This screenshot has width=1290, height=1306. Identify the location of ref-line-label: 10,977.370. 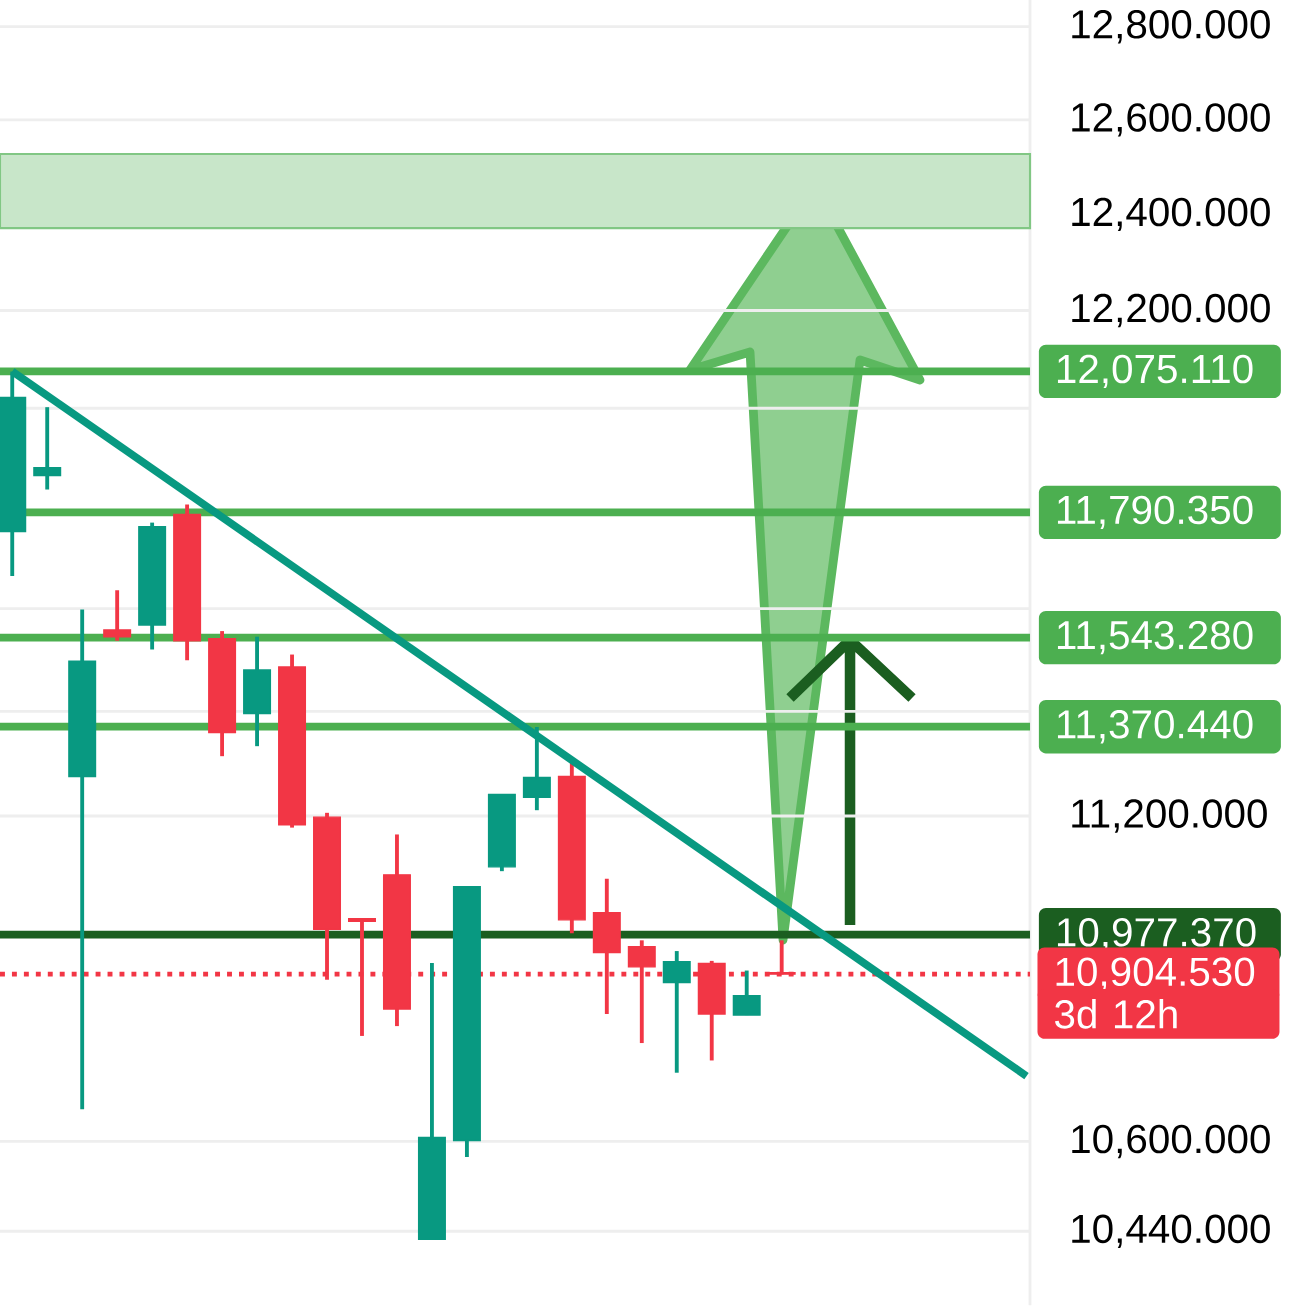
(1156, 934).